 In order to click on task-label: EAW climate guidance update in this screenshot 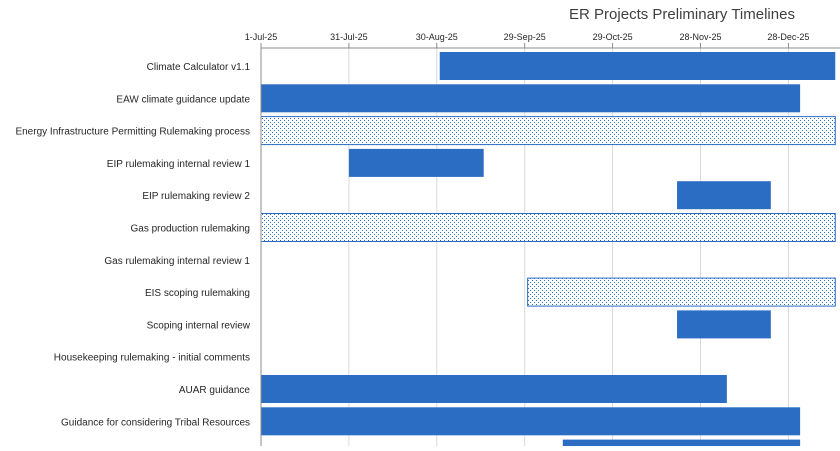, I will do `click(183, 99)`.